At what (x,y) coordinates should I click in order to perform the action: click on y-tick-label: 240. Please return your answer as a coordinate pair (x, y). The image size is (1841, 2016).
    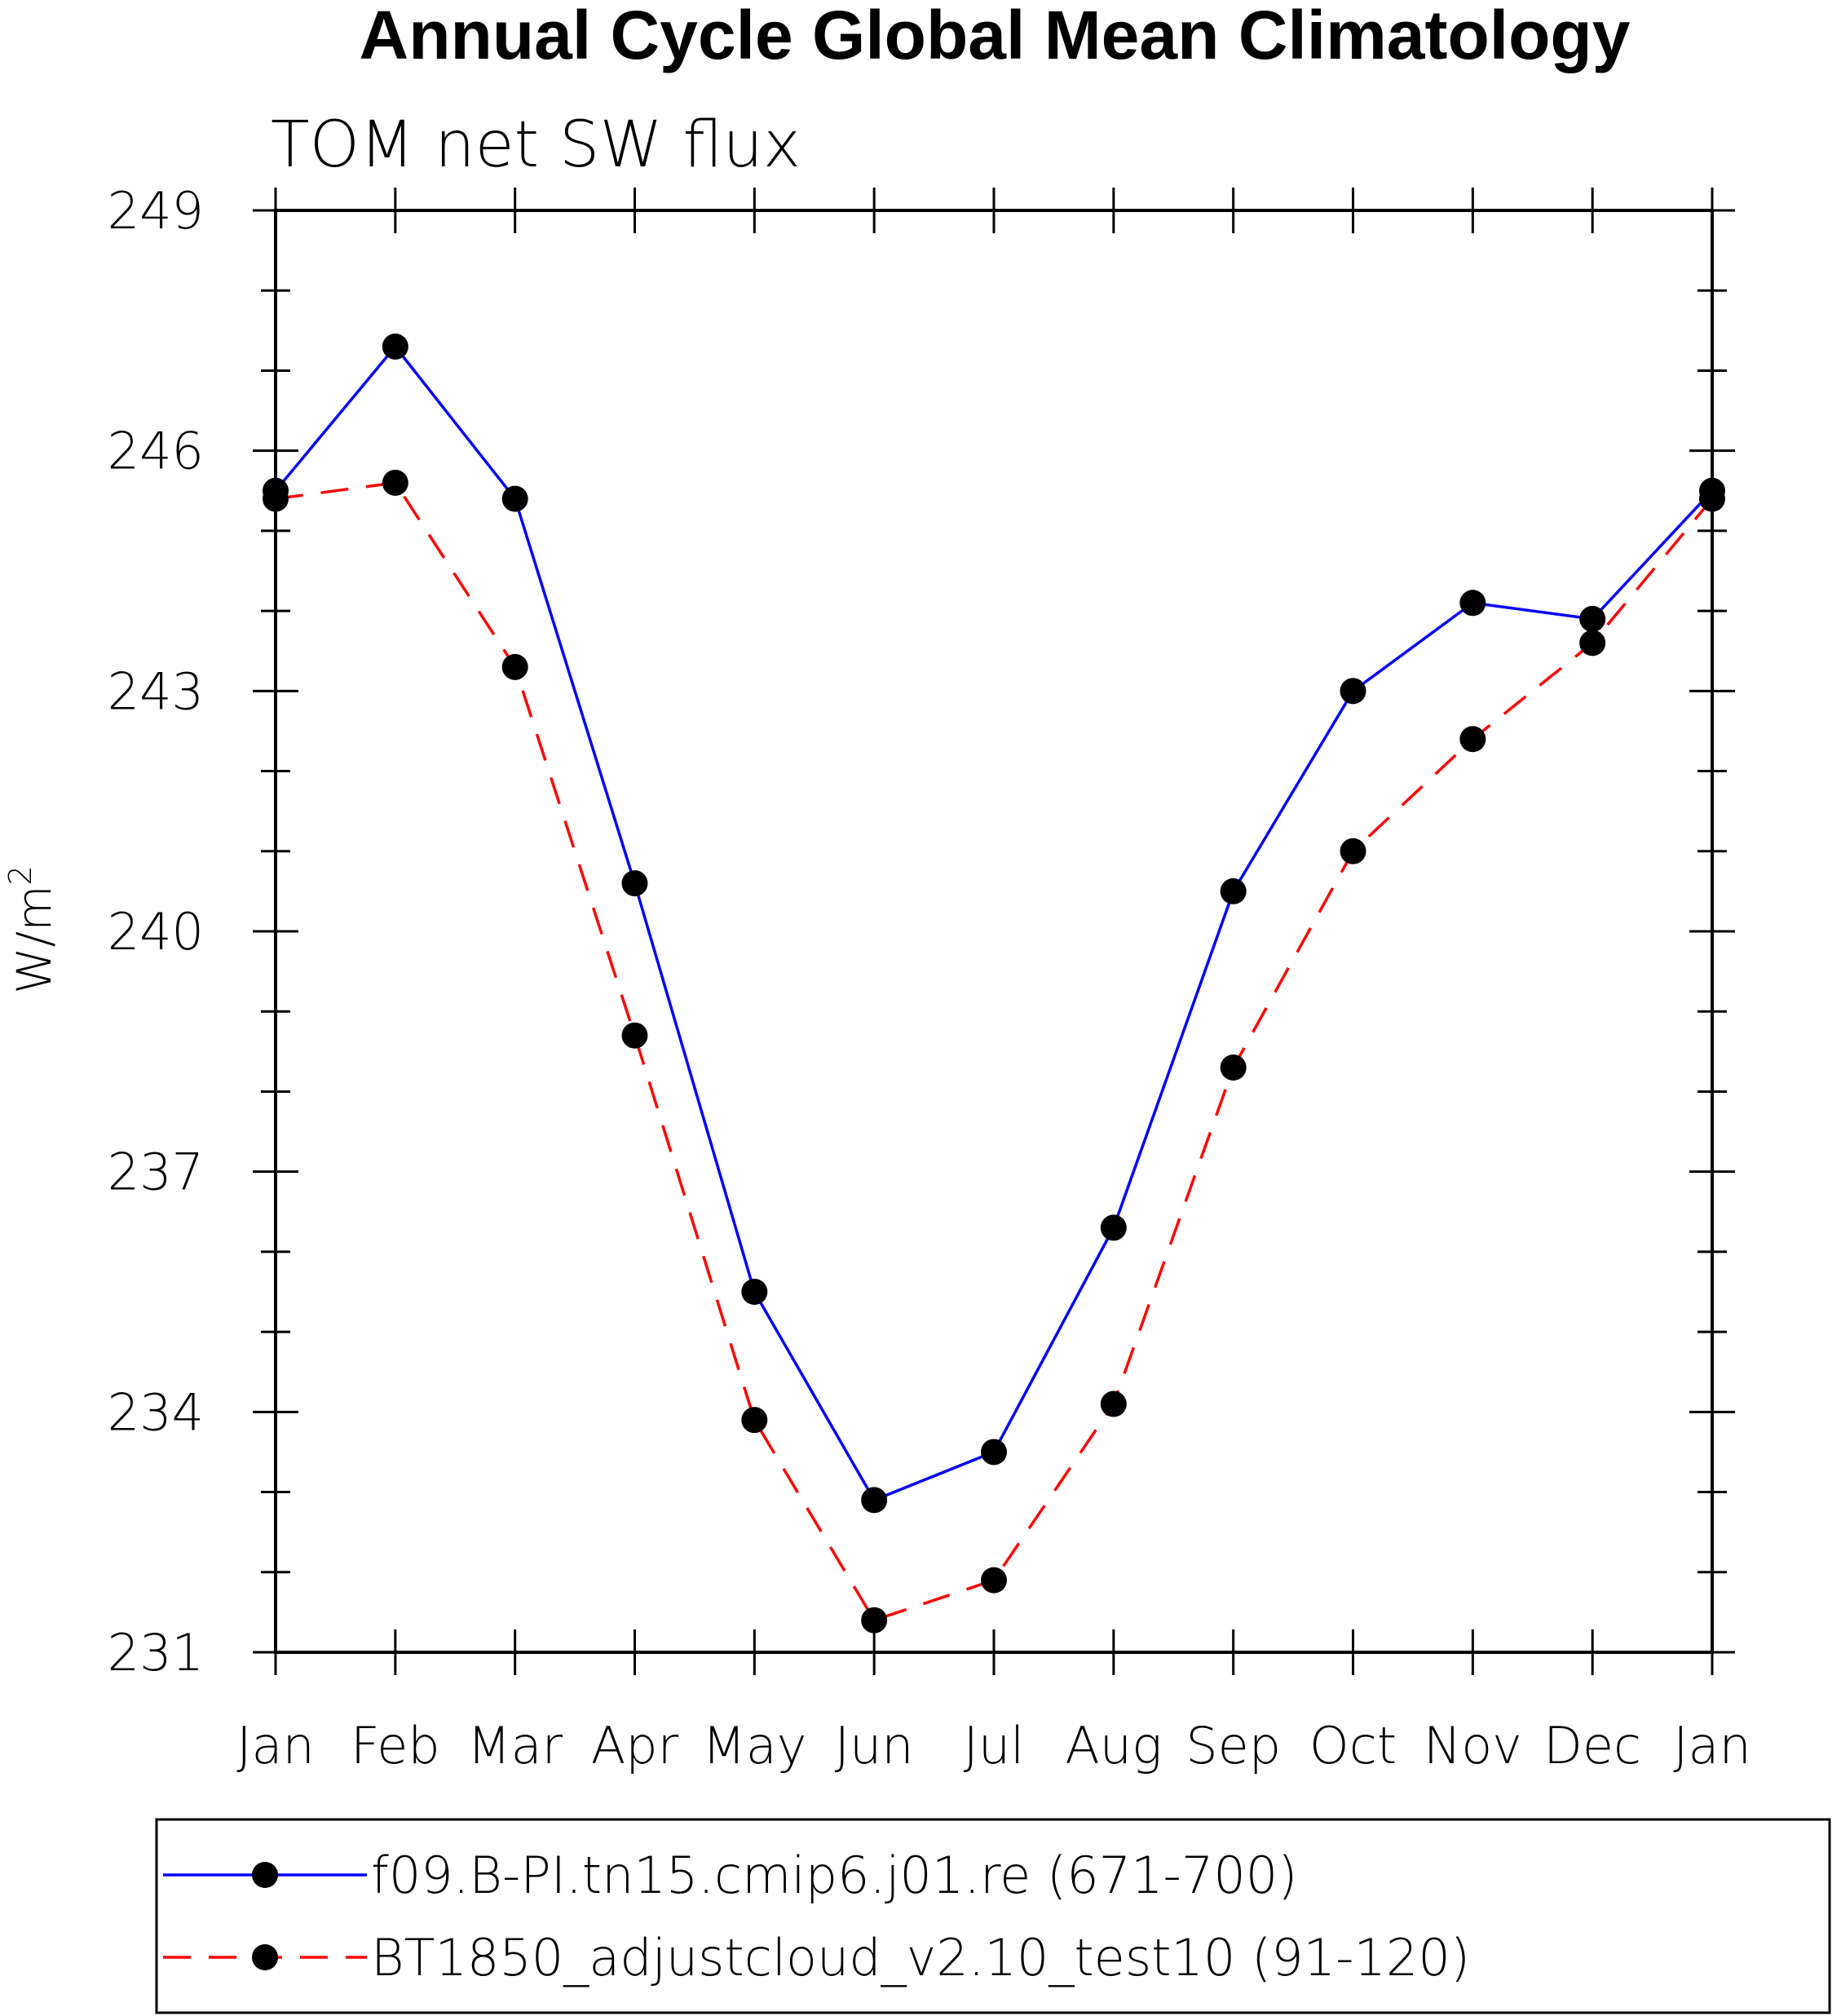
    Looking at the image, I should click on (156, 932).